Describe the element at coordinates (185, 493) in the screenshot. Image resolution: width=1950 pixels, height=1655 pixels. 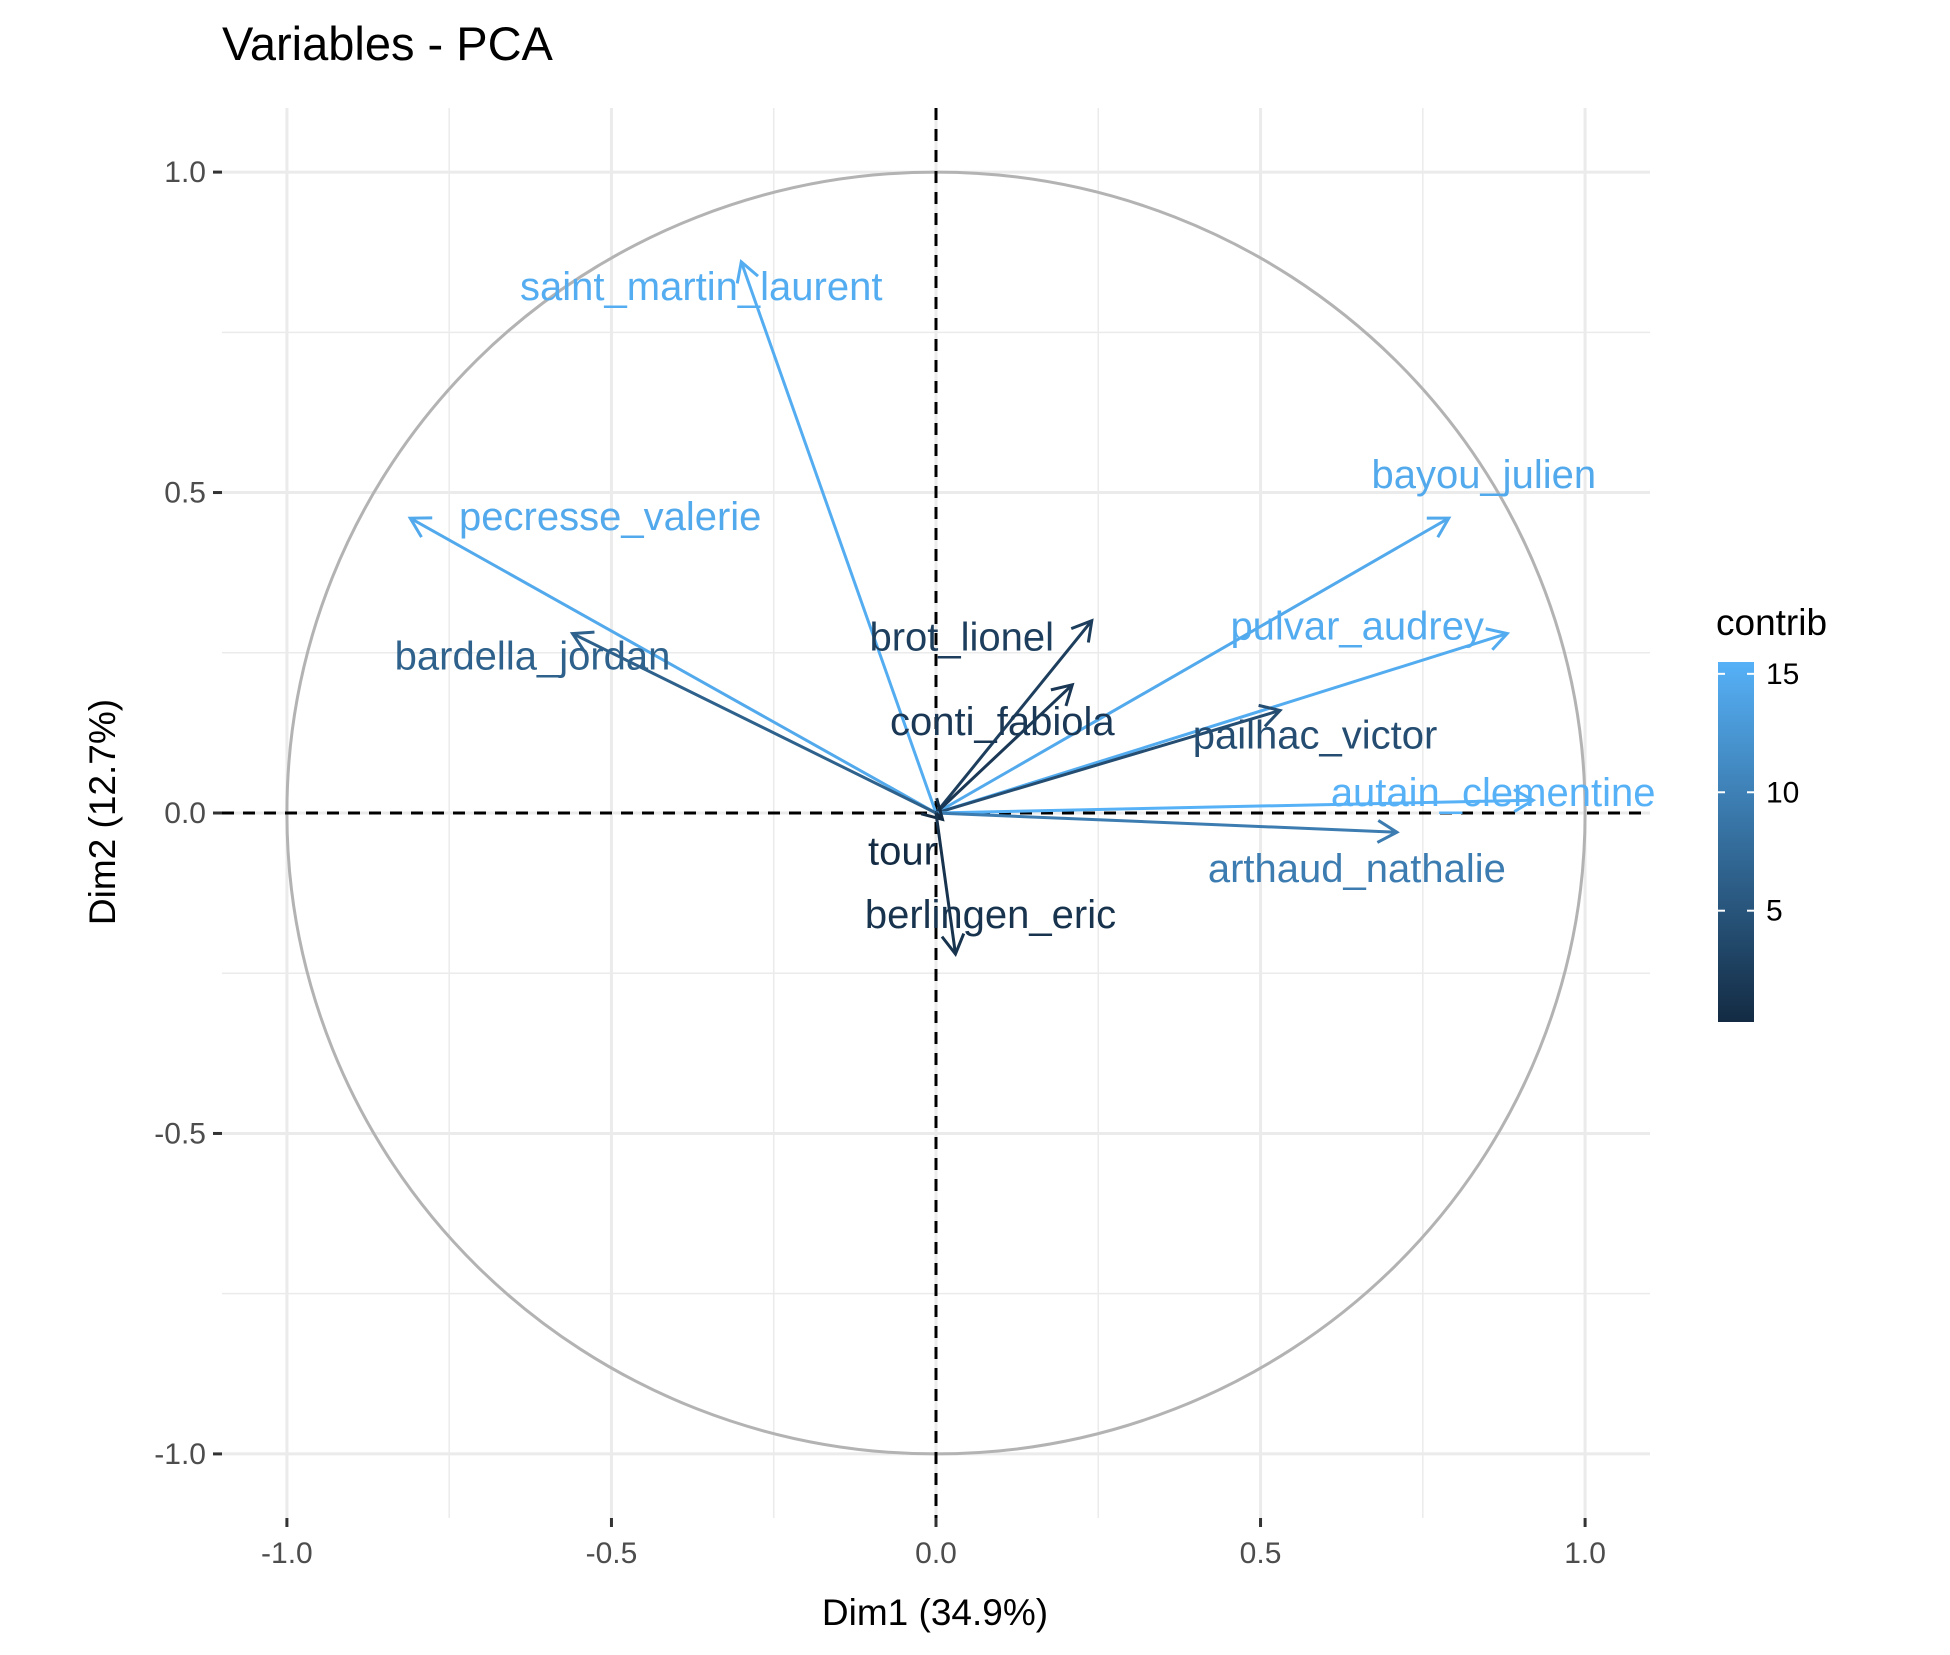
I see `y-tick-label: 0.5` at that location.